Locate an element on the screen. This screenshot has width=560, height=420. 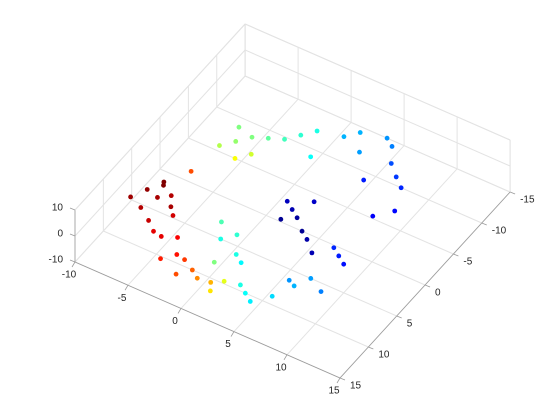
y-tick-label: -10 is located at coordinates (499, 231).